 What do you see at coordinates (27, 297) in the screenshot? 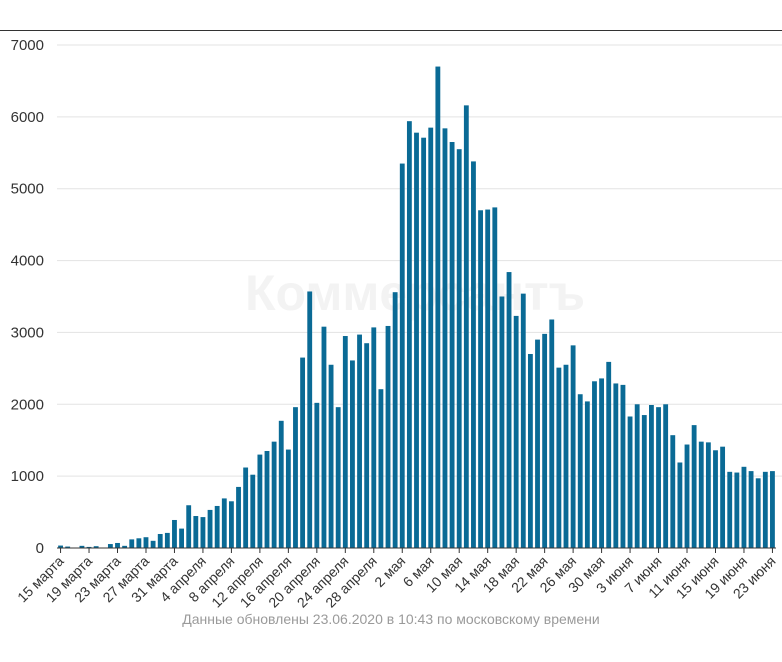
I see `y-axis: 0 1000 2000 3000 4000 5000 6000 7000` at bounding box center [27, 297].